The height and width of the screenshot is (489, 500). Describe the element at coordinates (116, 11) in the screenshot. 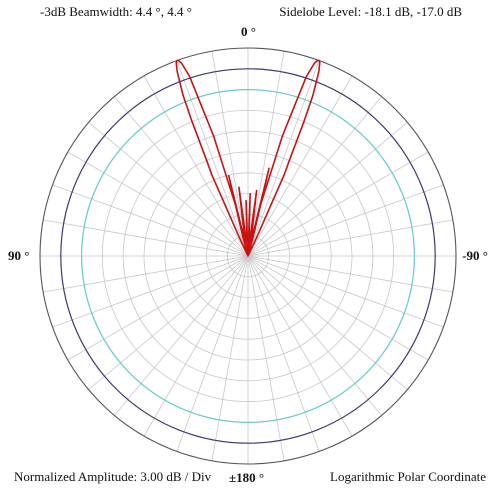

I see `beamwidth-label: -3dB Beamwidth: 4.4 °, 4.4 °` at that location.